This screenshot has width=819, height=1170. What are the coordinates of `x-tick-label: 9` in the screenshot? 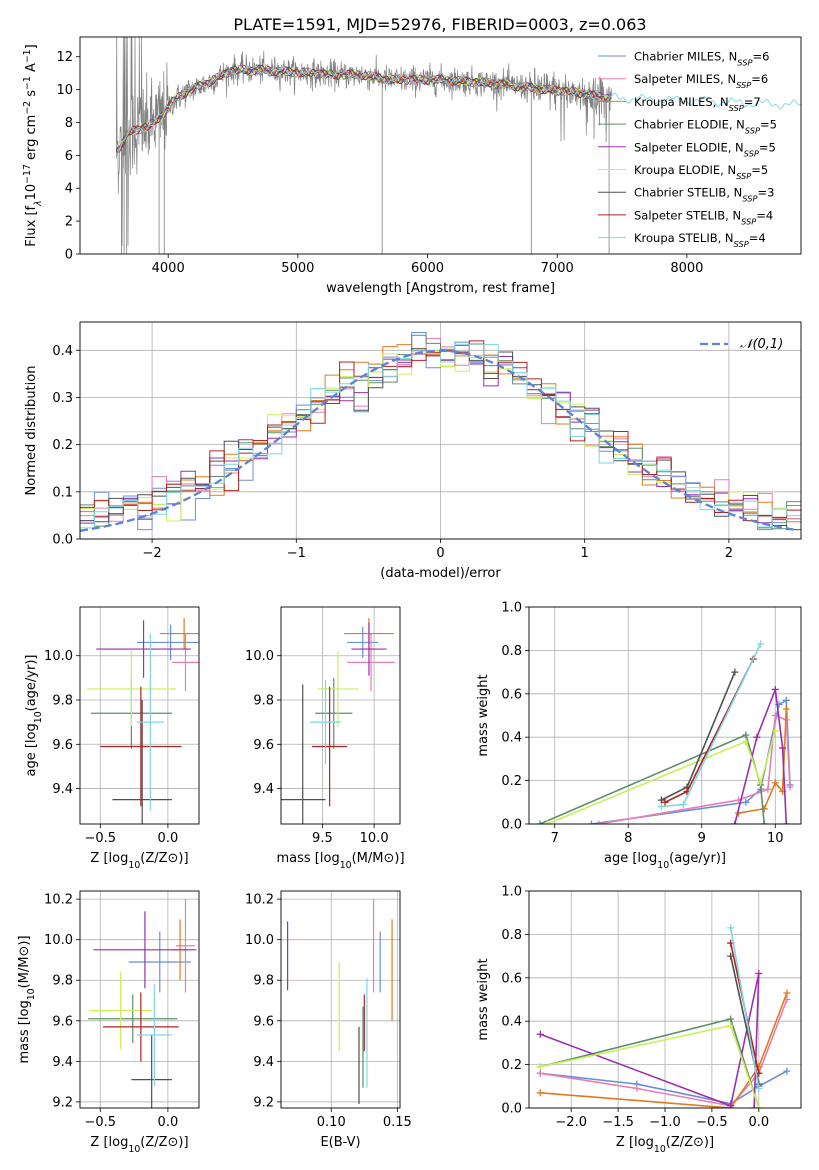 It's located at (702, 838).